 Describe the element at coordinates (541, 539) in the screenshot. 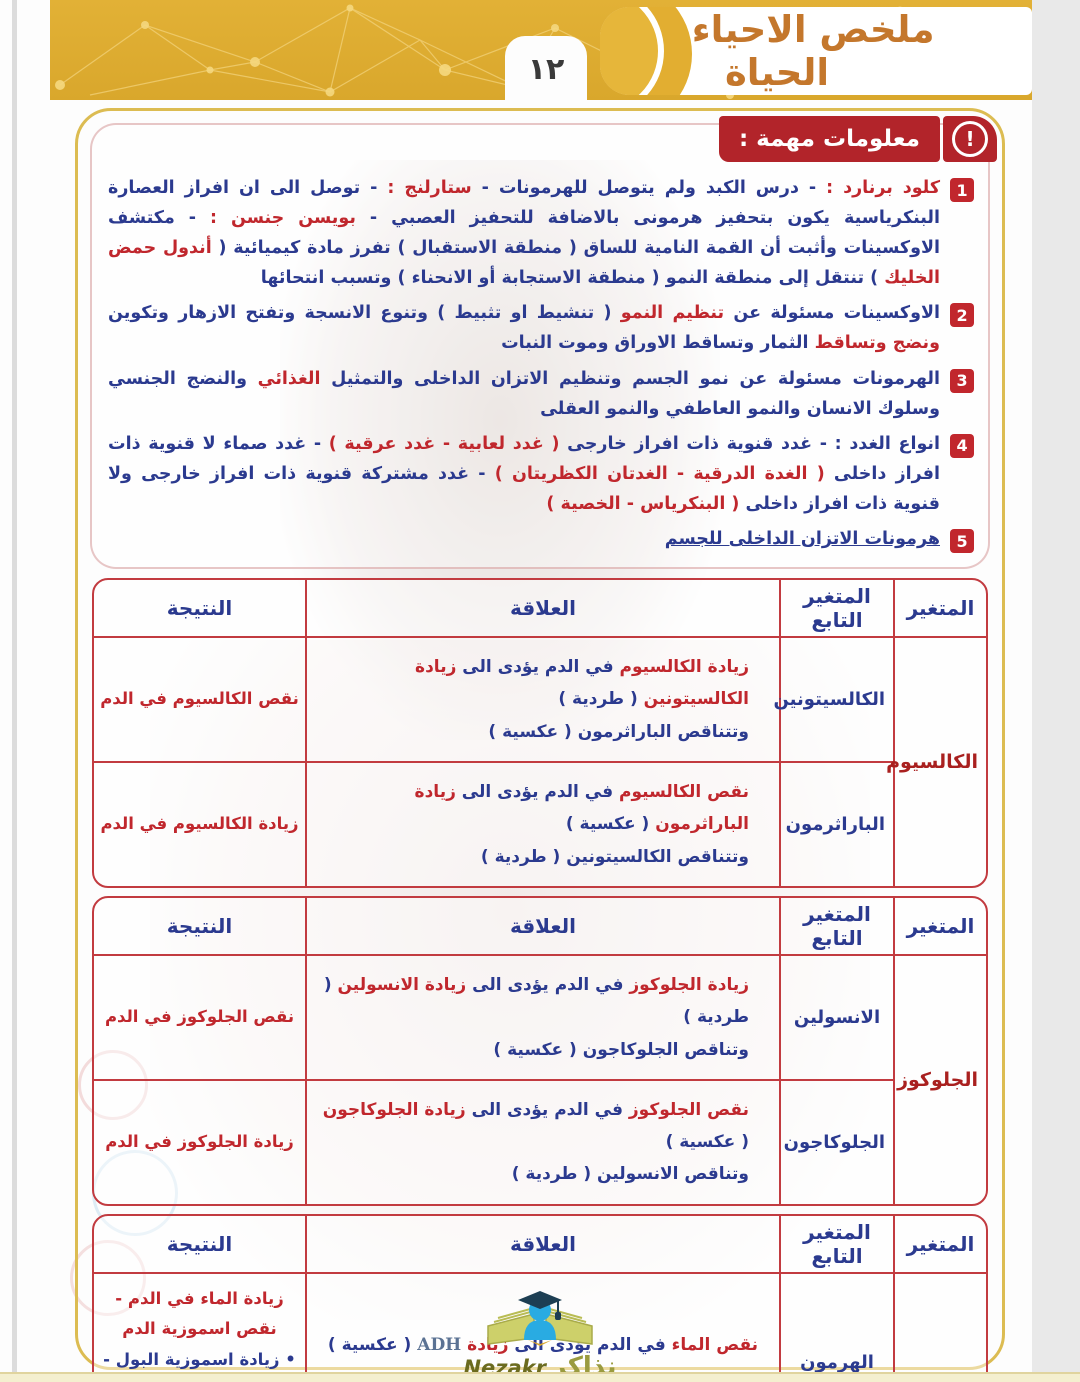

I see `info-item-5: 5 هرمونات الاتزان الداخلى للجسم` at that location.